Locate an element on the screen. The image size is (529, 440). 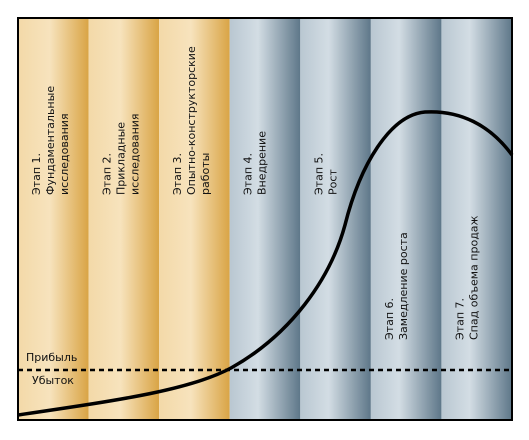
stage-label: Этап 4. is located at coordinates (248, 174).